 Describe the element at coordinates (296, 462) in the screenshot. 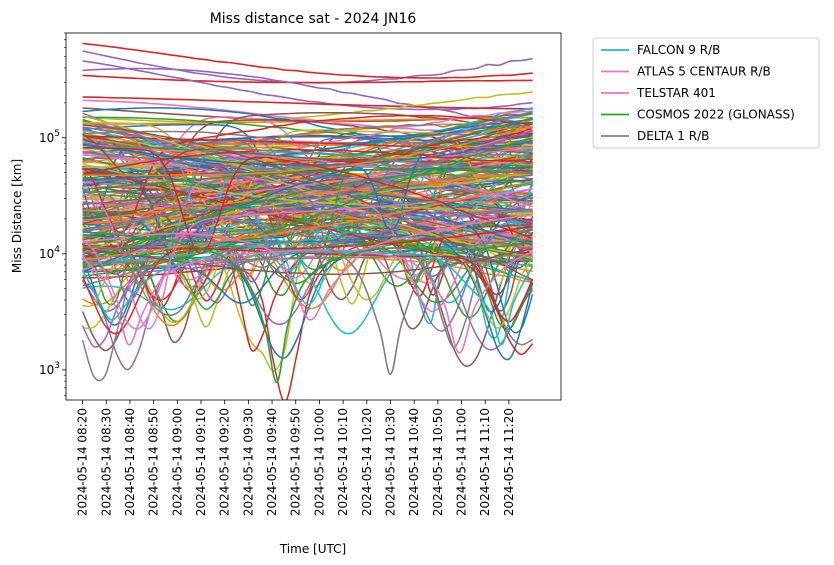

I see `x-tick-label: 2024-05-14 09:50` at that location.